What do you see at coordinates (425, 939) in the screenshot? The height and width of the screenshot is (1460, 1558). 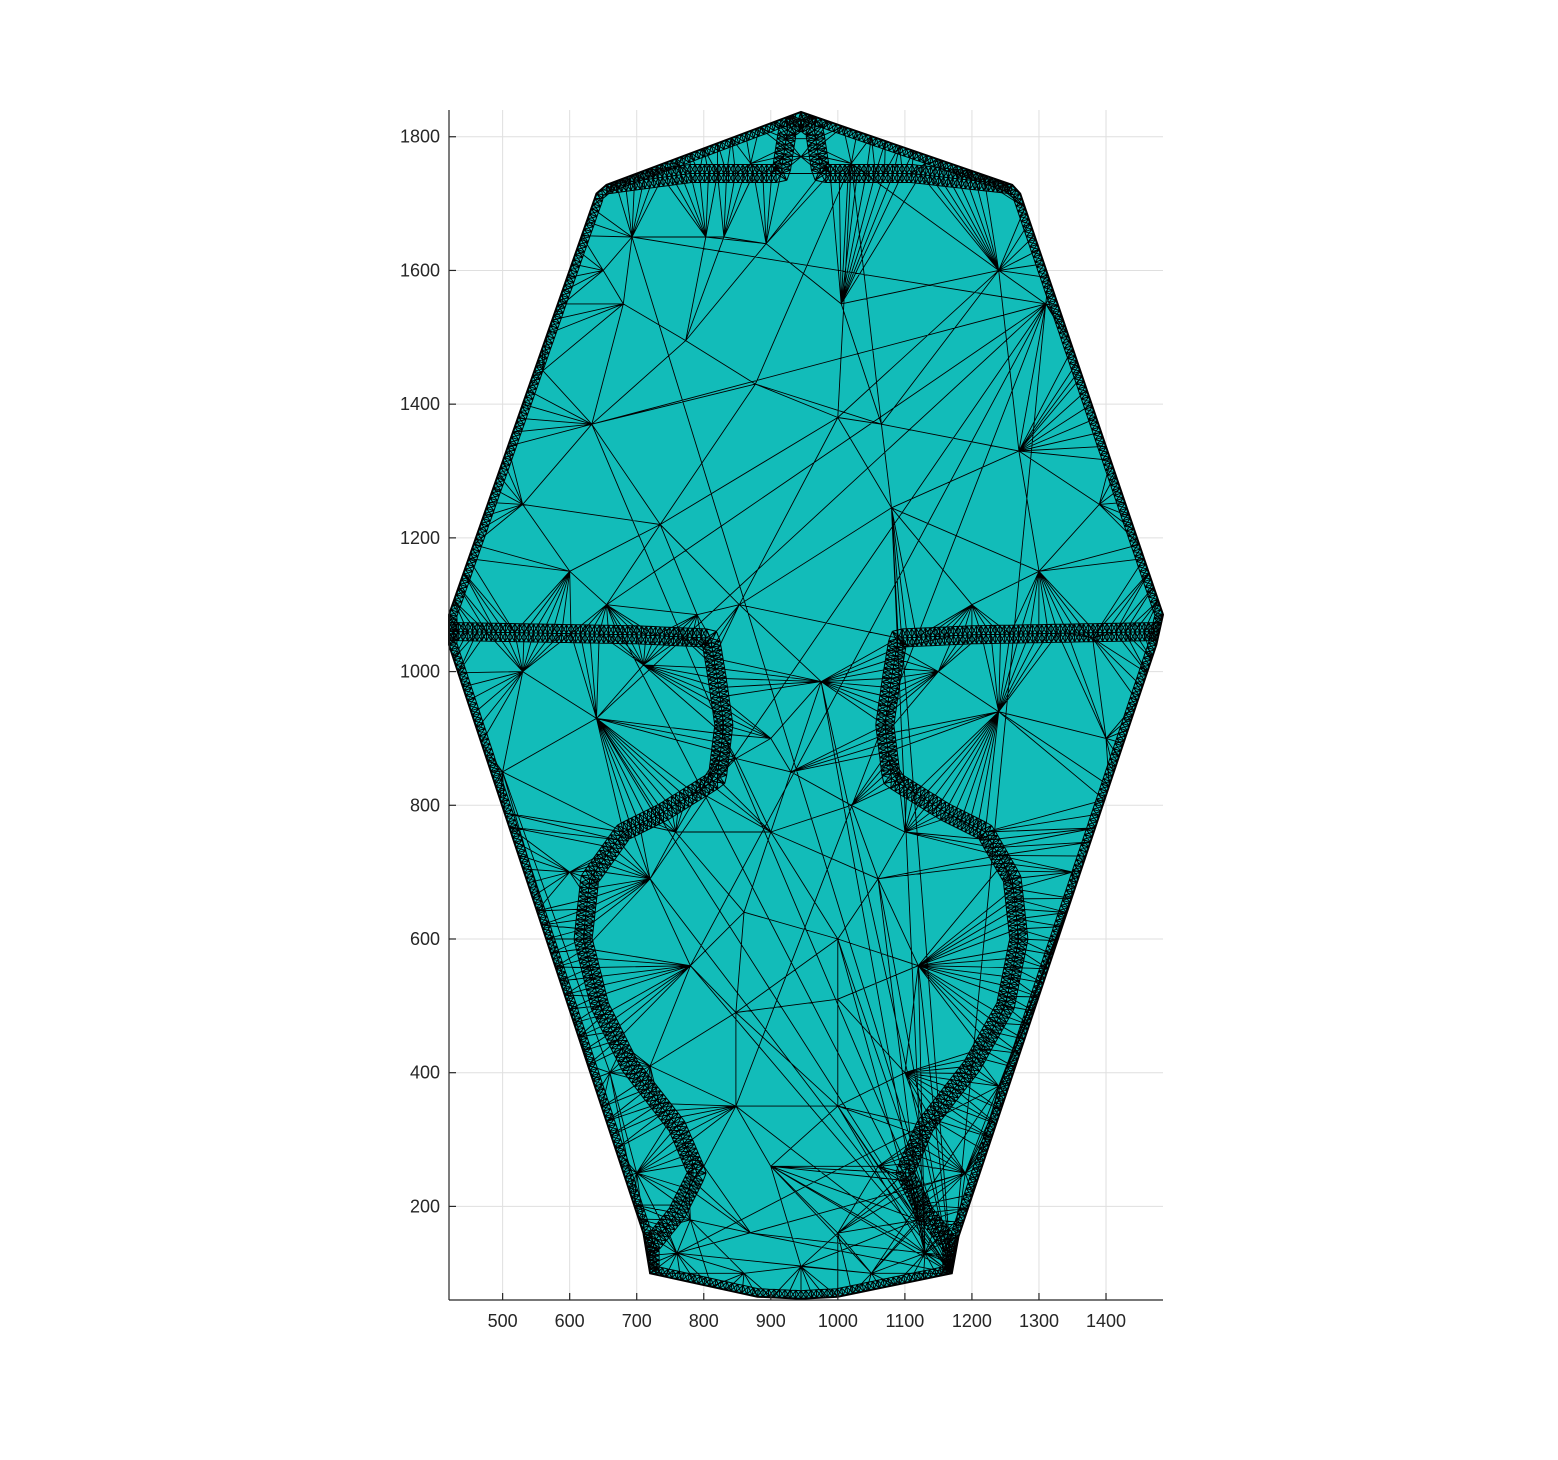 I see `y-tick-label: 600` at bounding box center [425, 939].